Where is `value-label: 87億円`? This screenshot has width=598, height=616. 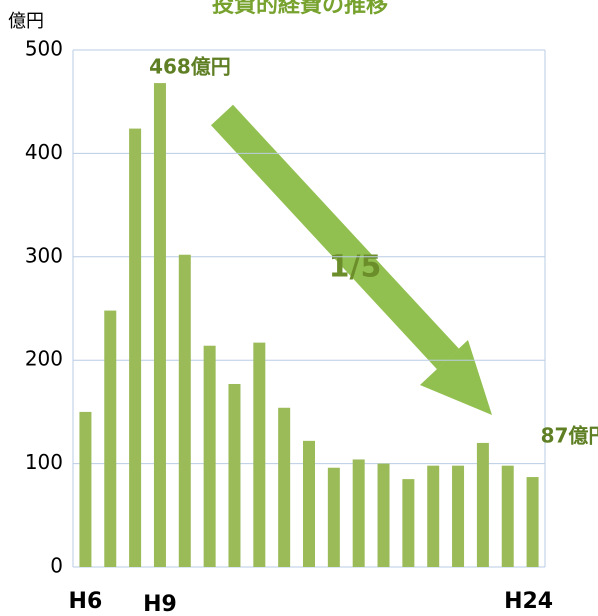 value-label: 87億円 is located at coordinates (569, 436).